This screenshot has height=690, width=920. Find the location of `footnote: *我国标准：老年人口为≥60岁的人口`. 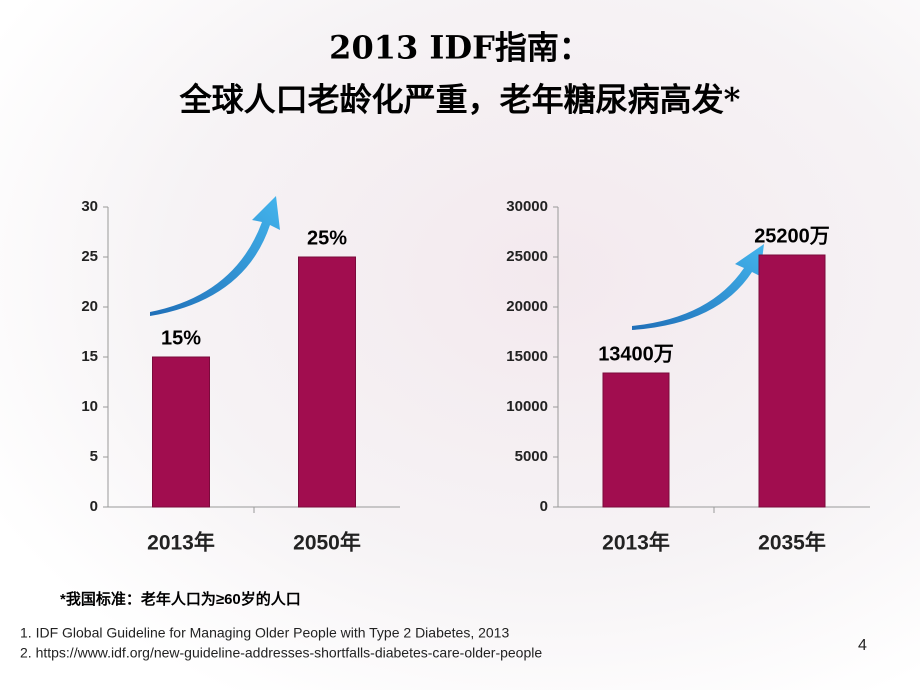

footnote: *我国标准：老年人口为≥60岁的人口 is located at coordinates (180, 599).